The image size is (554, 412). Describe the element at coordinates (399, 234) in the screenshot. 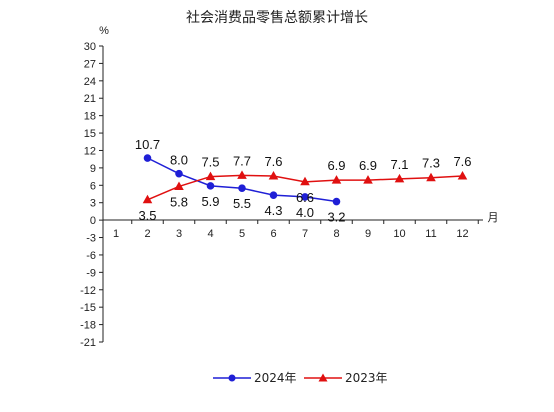

I see `x-tick-label: 10` at that location.